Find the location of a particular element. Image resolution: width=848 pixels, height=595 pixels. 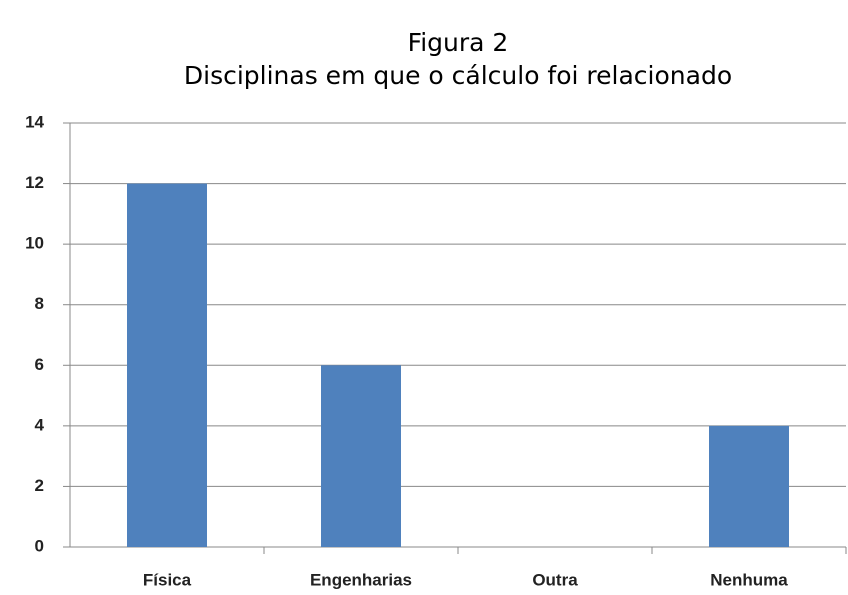

y-tick-label: 10 is located at coordinates (34, 243).